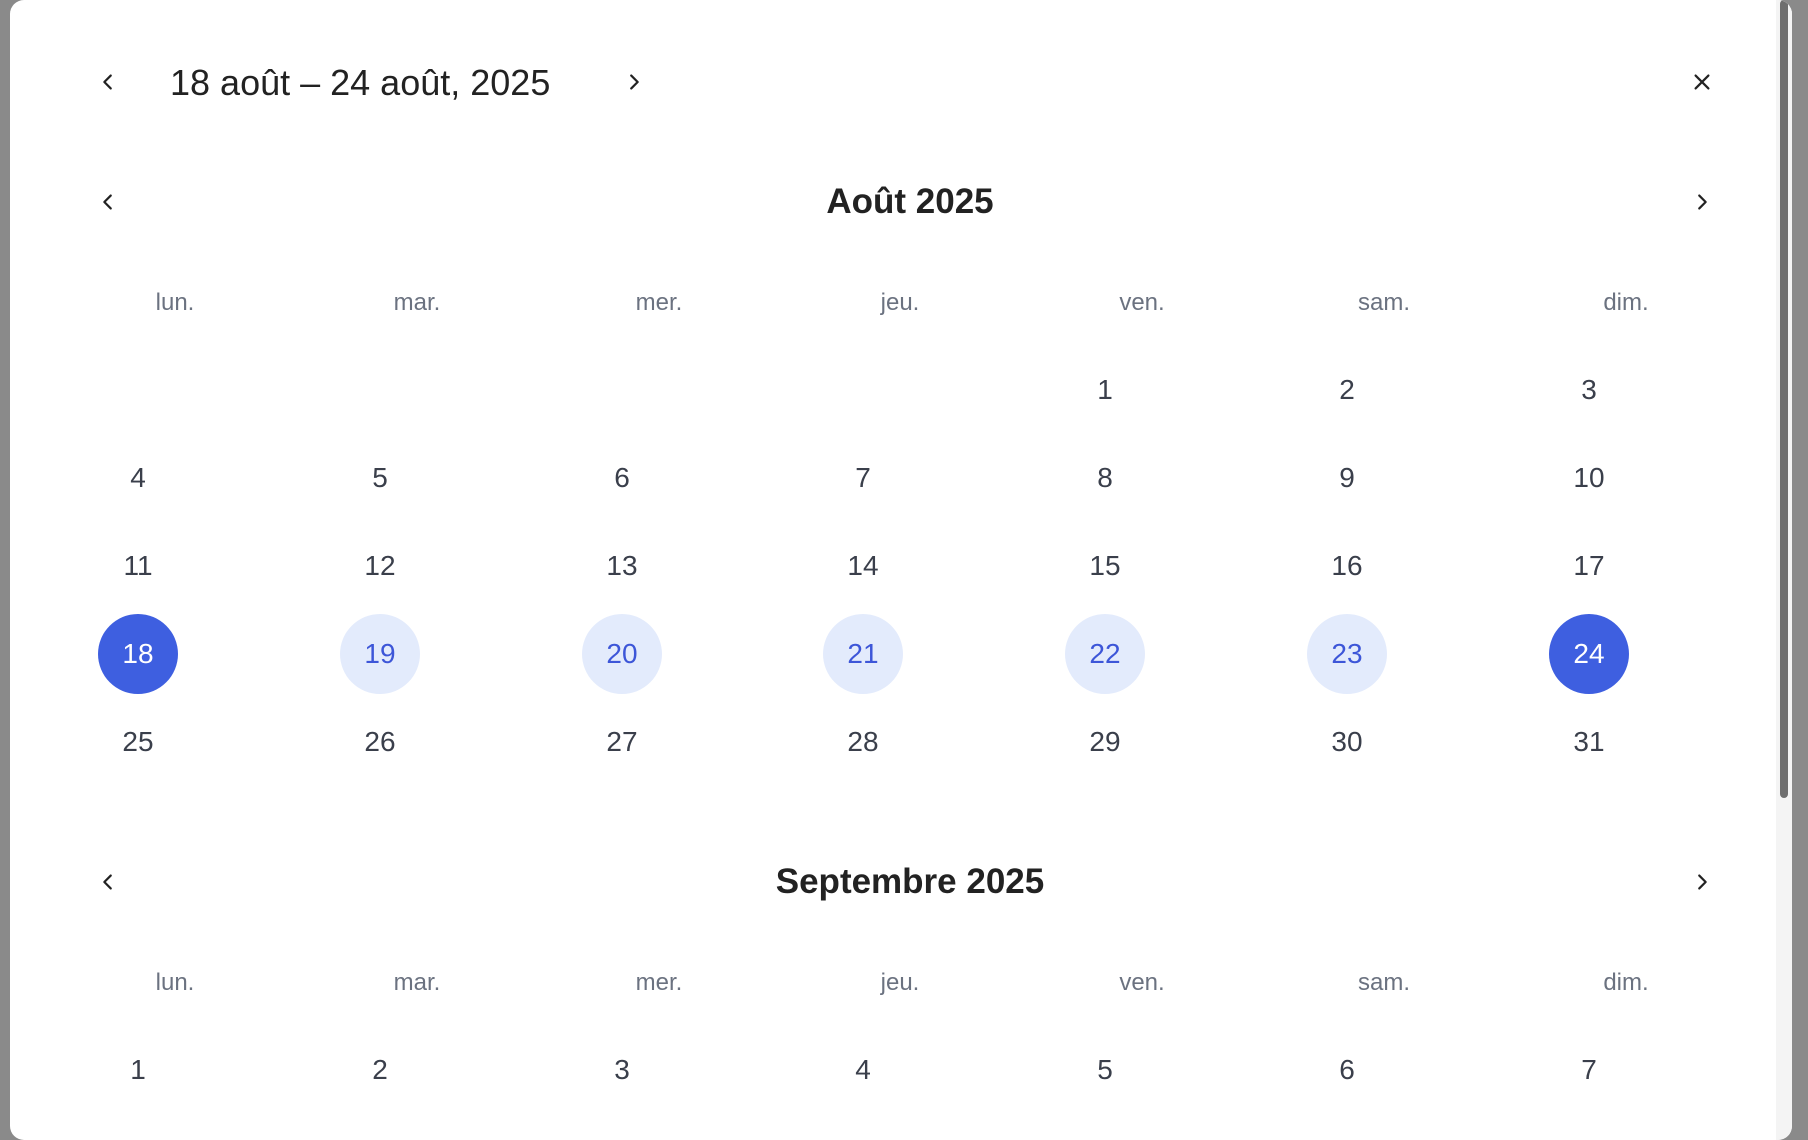 The height and width of the screenshot is (1140, 1808). Describe the element at coordinates (138, 565) in the screenshot. I see `day-cell: 11` at that location.